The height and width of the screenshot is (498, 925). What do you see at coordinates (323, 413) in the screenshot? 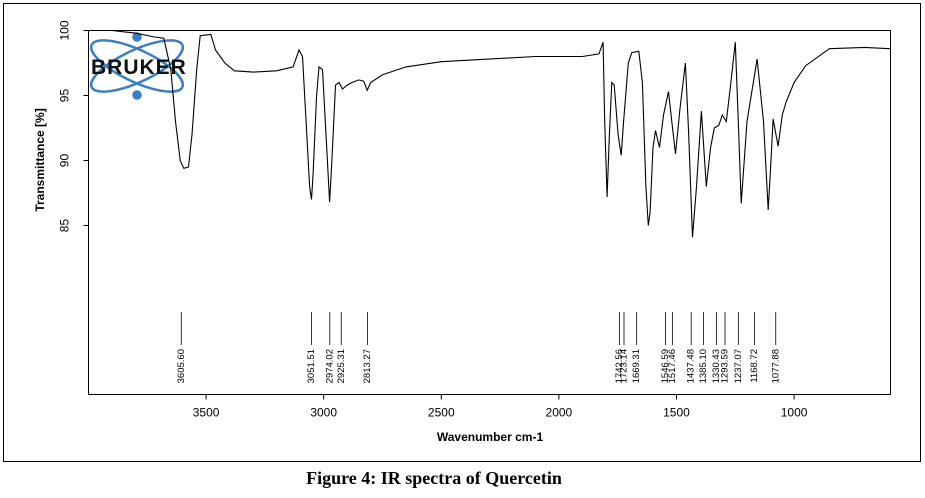
I see `x-tick-label: 3000` at bounding box center [323, 413].